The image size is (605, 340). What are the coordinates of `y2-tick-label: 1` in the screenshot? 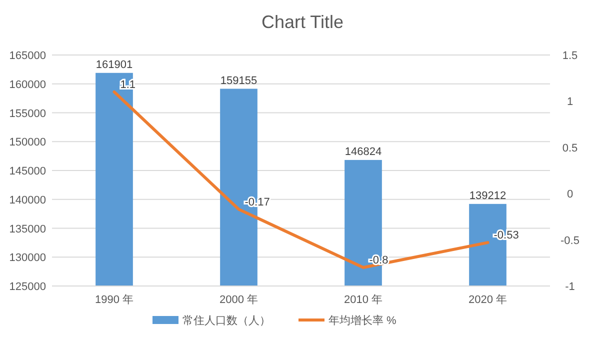 It's located at (570, 102).